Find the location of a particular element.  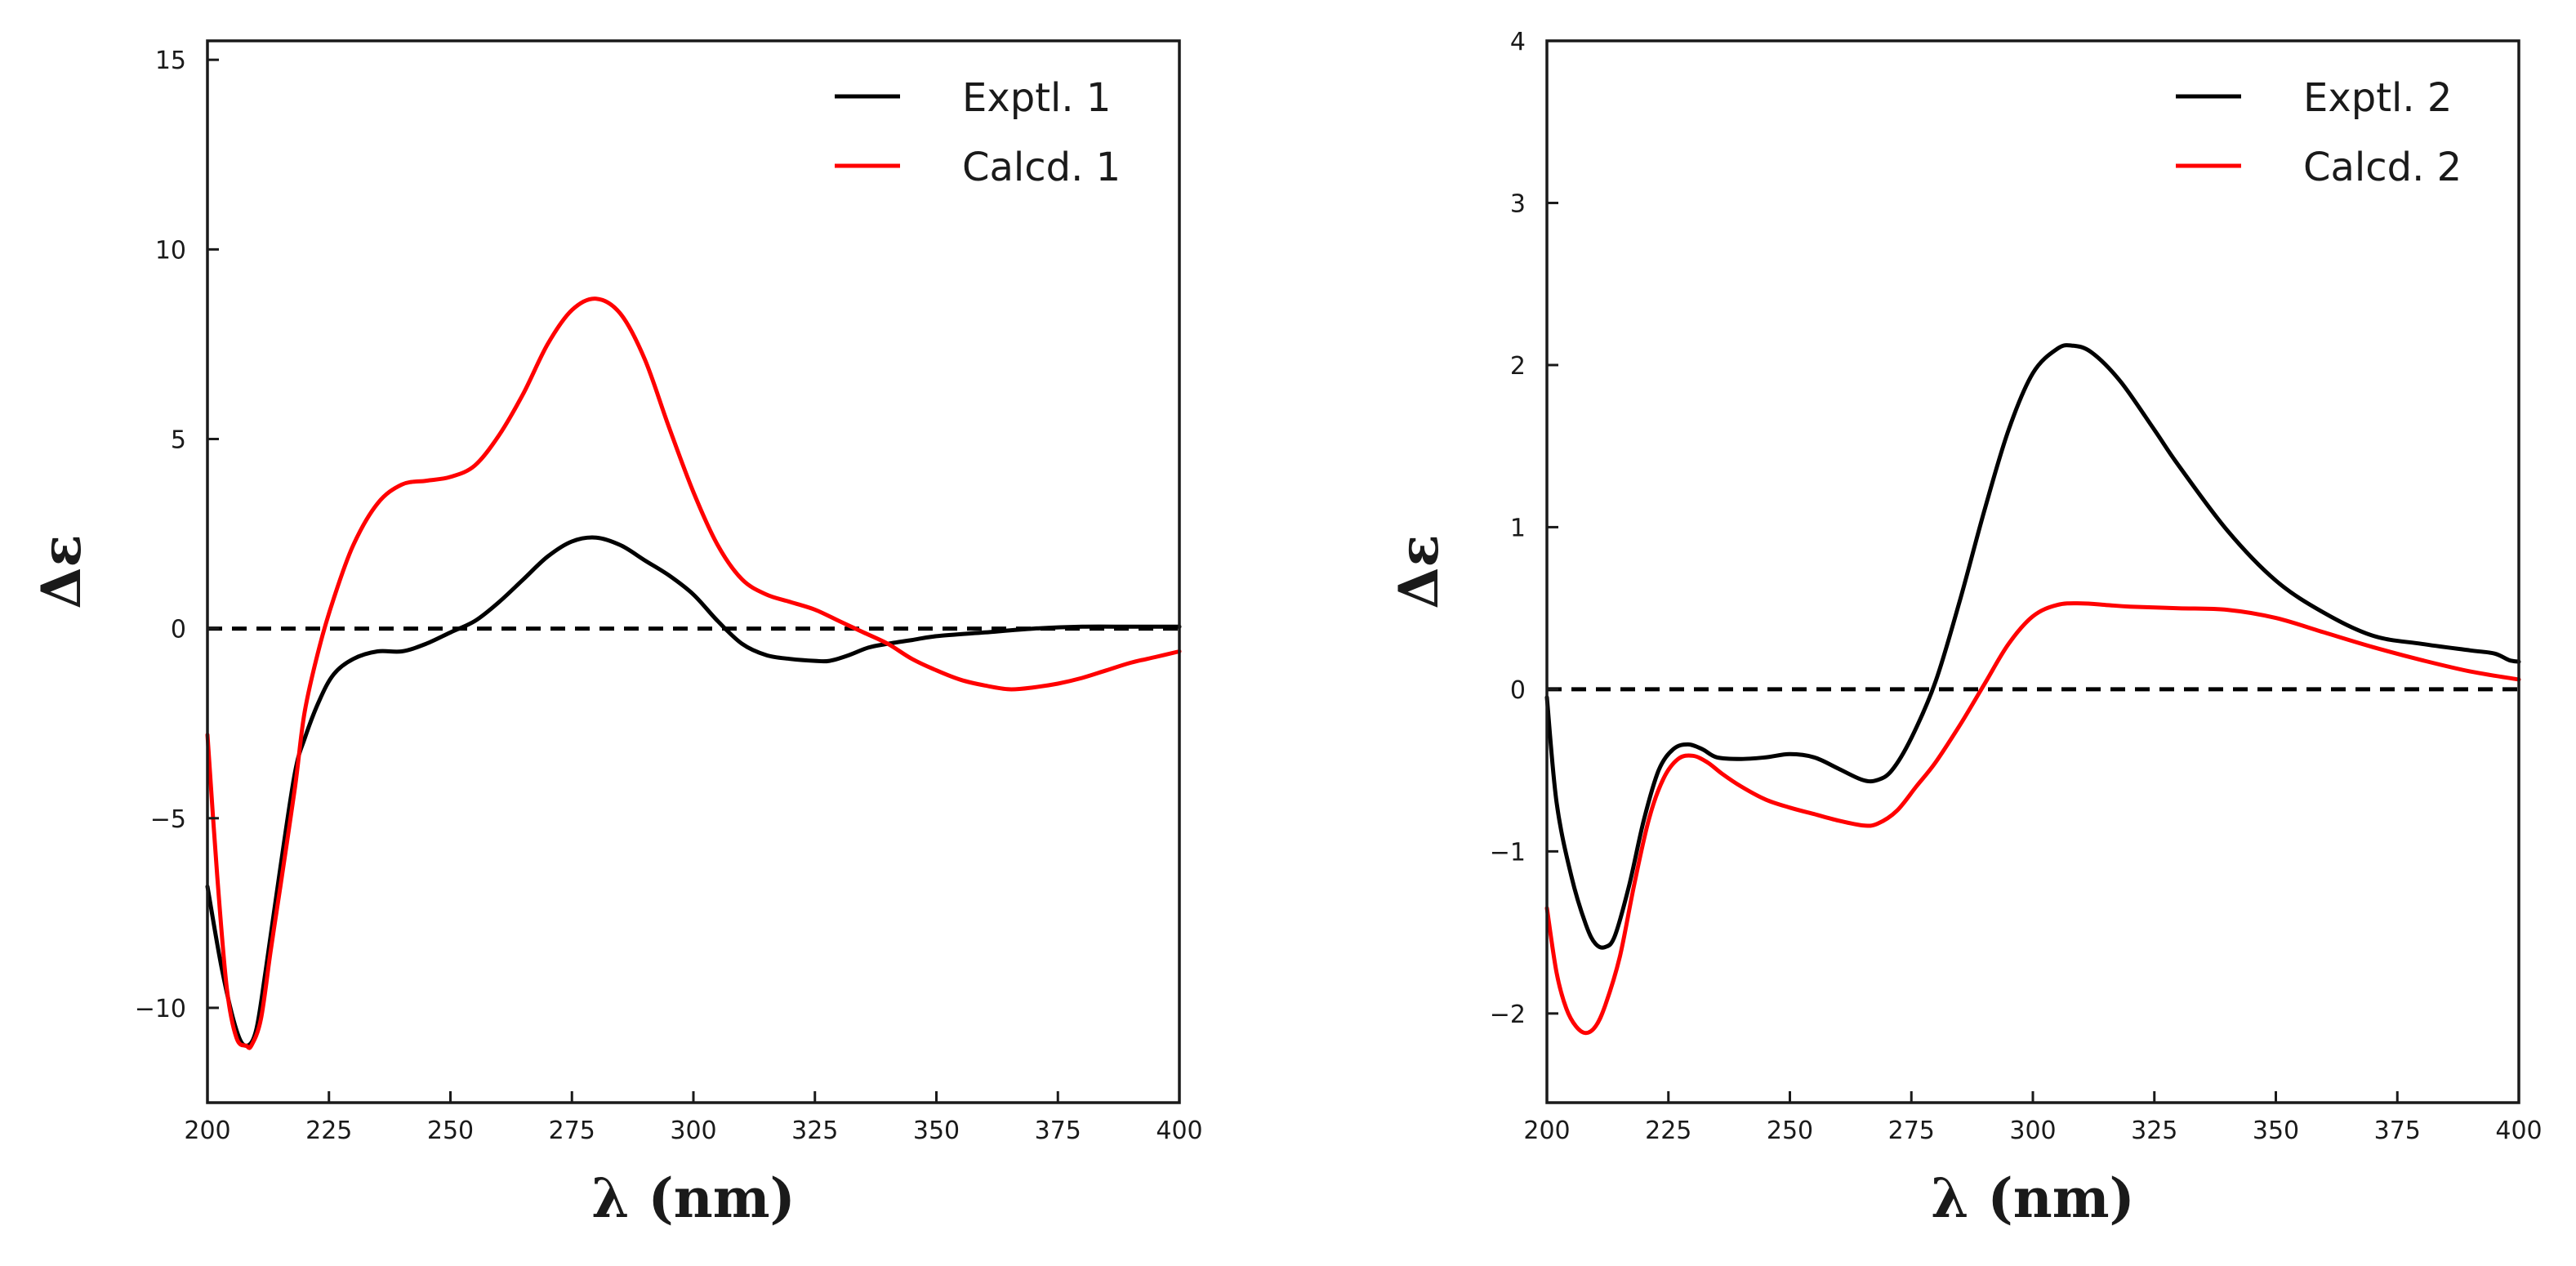

y-ticks-1: −10 −5 0 5 10 15 is located at coordinates (177, 535).